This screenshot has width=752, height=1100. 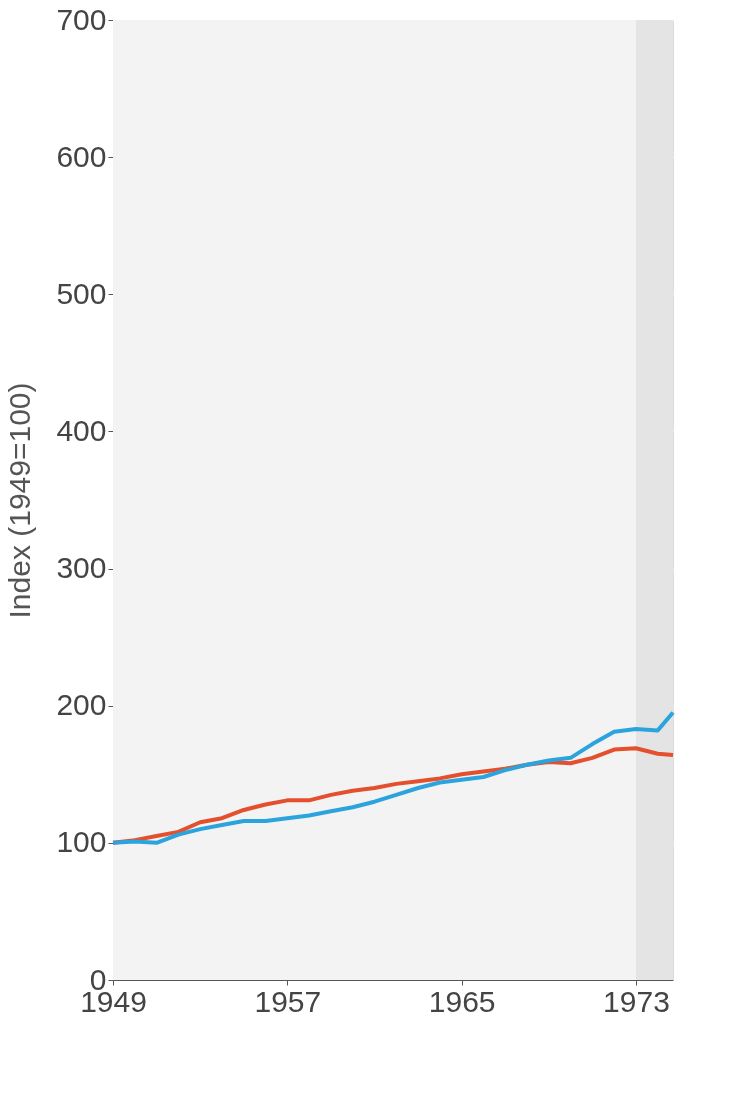 I want to click on x-tick-label: 1965, so click(x=462, y=1001).